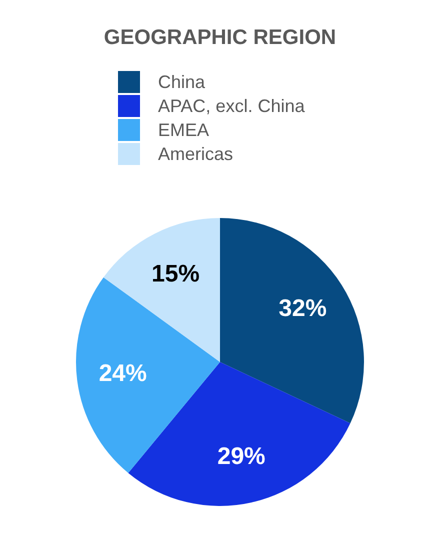 The height and width of the screenshot is (556, 440). What do you see at coordinates (176, 274) in the screenshot?
I see `data-label: 15%` at bounding box center [176, 274].